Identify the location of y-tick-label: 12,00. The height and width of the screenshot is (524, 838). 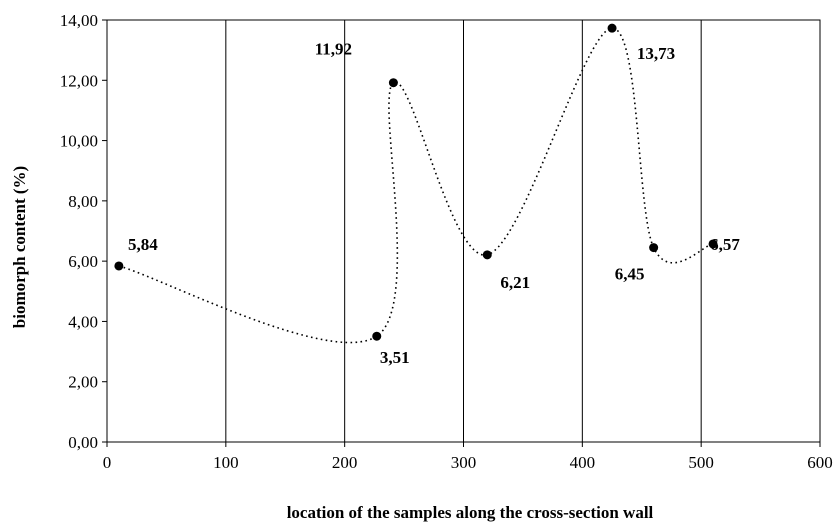
(79, 80).